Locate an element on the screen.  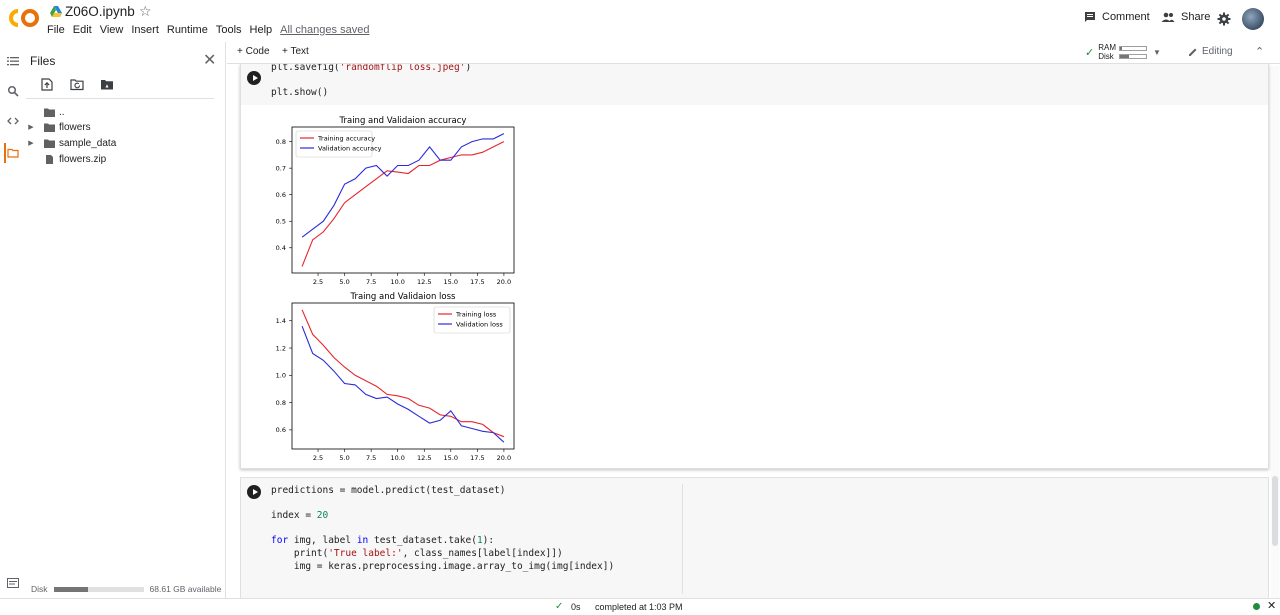
tree-item-flowers-zip: flowers.zip is located at coordinates (66, 159).